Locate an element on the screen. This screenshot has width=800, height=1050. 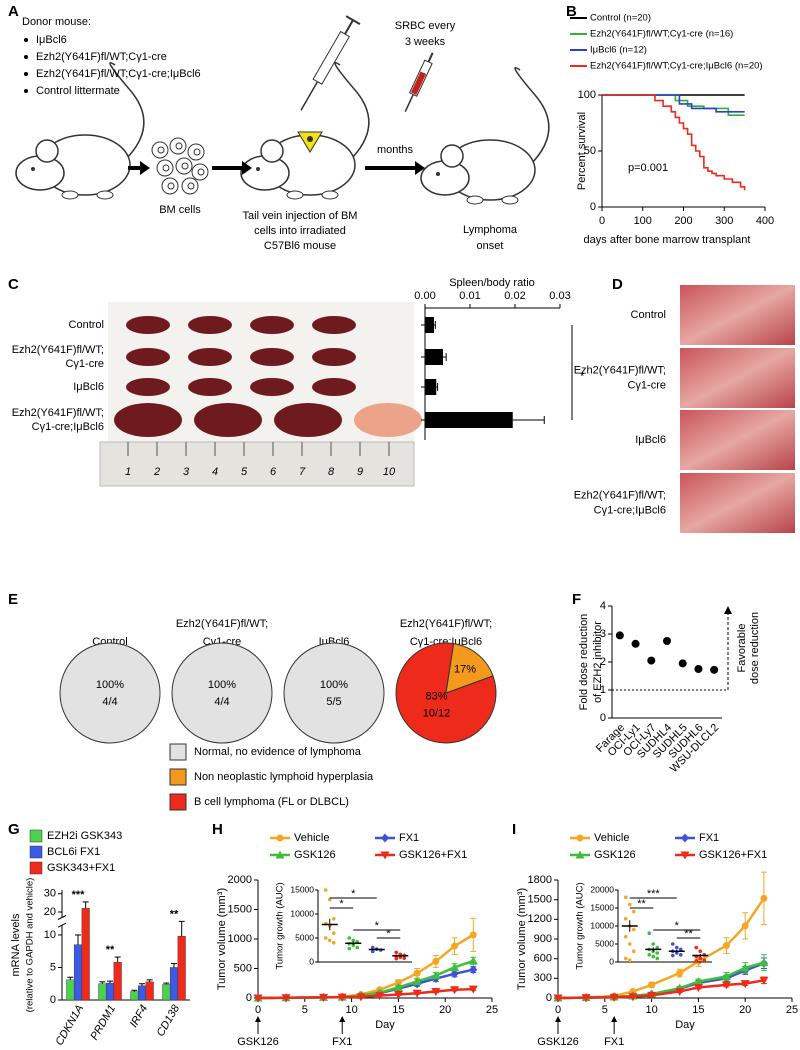
y-tick-label: 1 is located at coordinates (603, 690).